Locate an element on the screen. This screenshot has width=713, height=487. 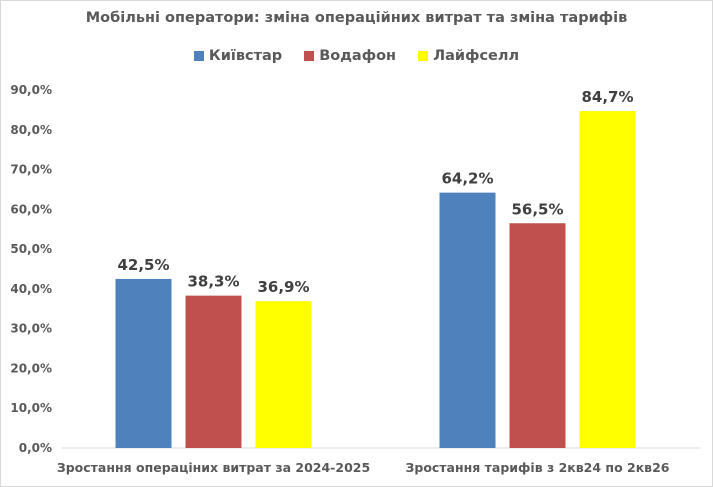
y-tick-label: 90,0% is located at coordinates (31, 90).